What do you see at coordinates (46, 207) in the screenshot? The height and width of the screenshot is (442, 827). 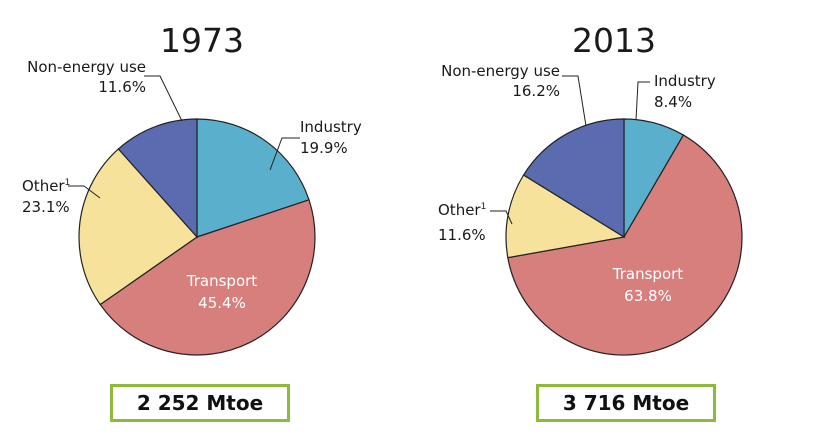 I see `slice-value-other: 23.1%` at bounding box center [46, 207].